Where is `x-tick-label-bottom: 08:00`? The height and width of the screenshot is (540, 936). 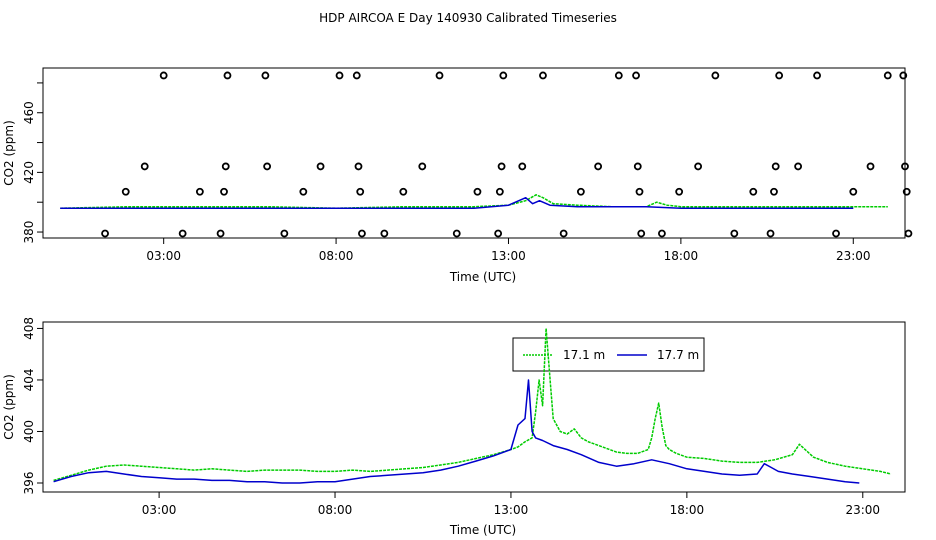
x-tick-label-bottom: 08:00 is located at coordinates (335, 510).